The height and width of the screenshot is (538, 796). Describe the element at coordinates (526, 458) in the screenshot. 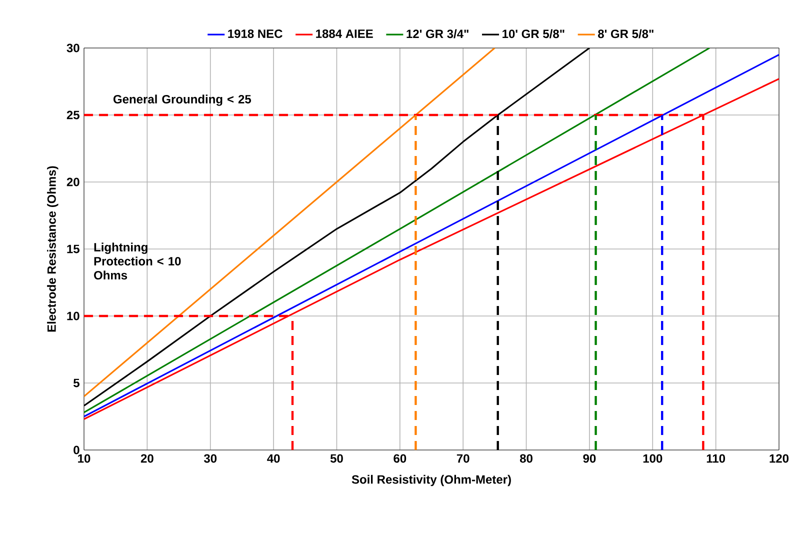

I see `x-tick-label: 80` at that location.